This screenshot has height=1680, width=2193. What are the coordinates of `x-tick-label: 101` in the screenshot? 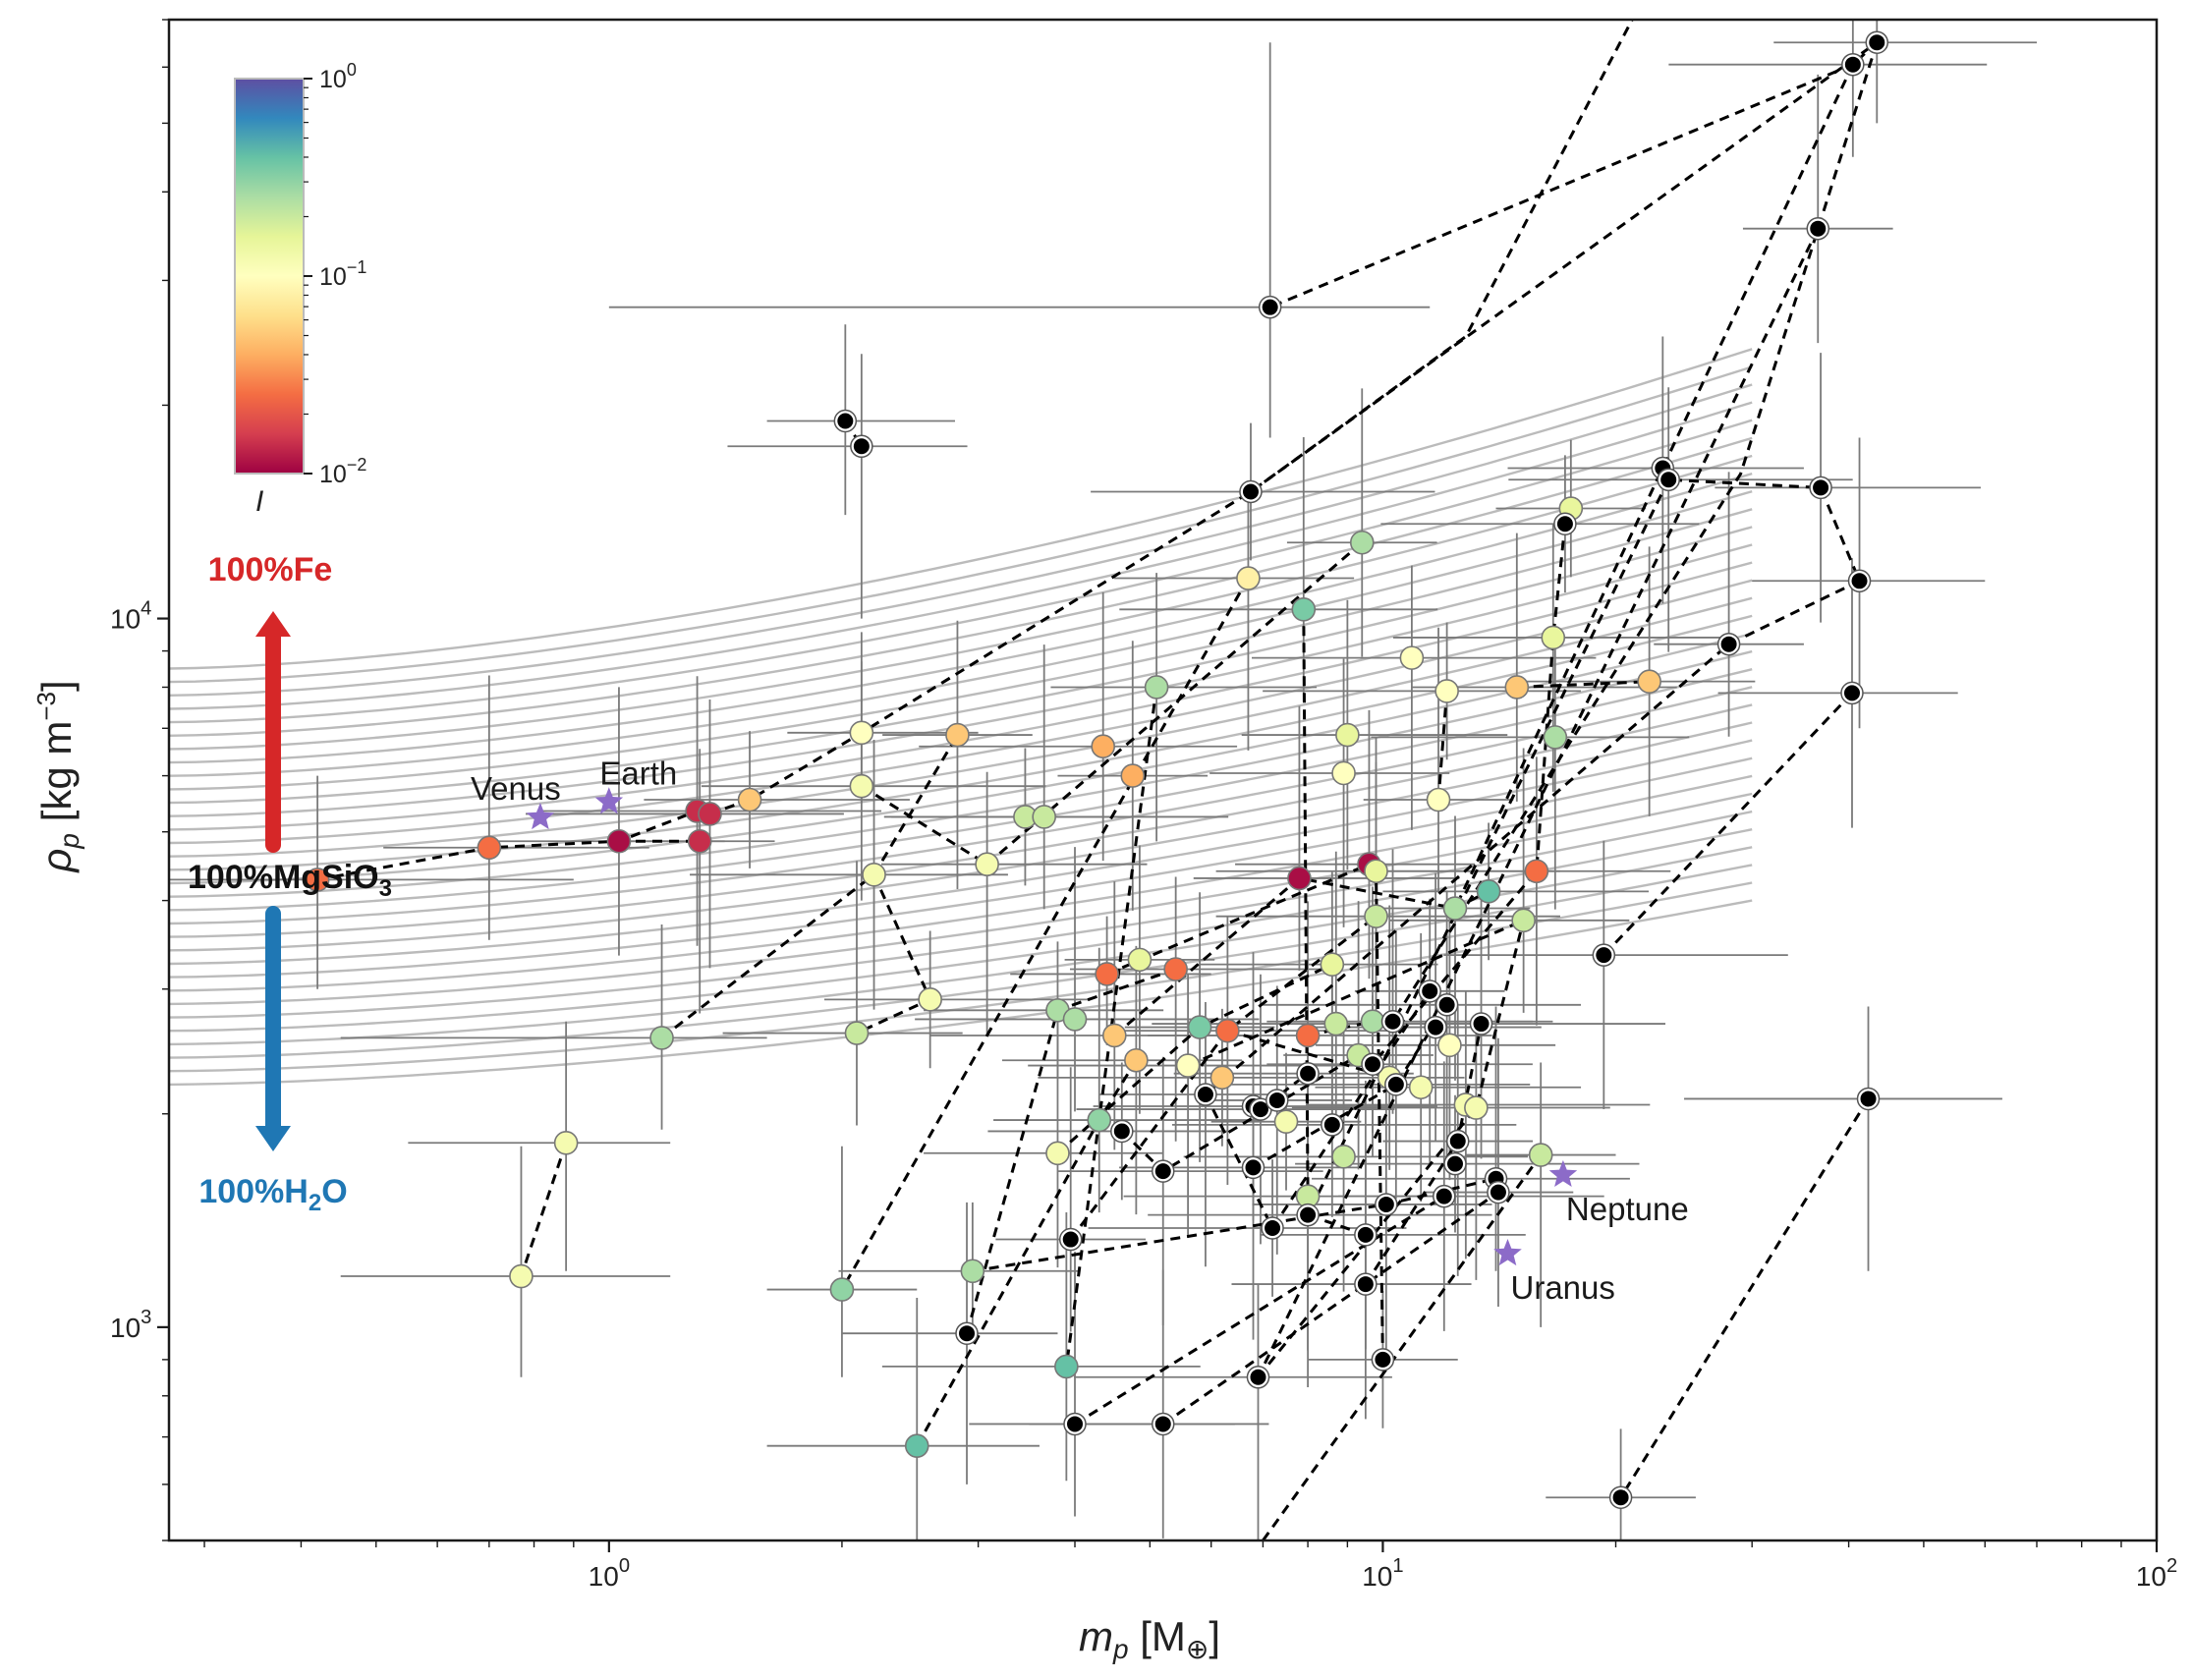 It's located at (1383, 1573).